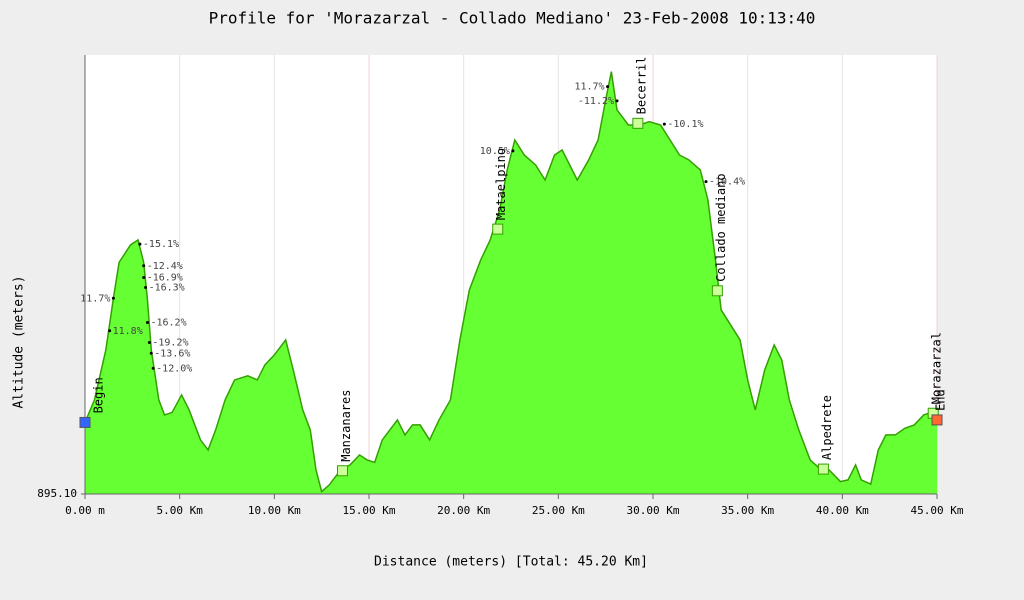 This screenshot has height=600, width=1024. I want to click on x-tick-label: 25.00 Km, so click(558, 510).